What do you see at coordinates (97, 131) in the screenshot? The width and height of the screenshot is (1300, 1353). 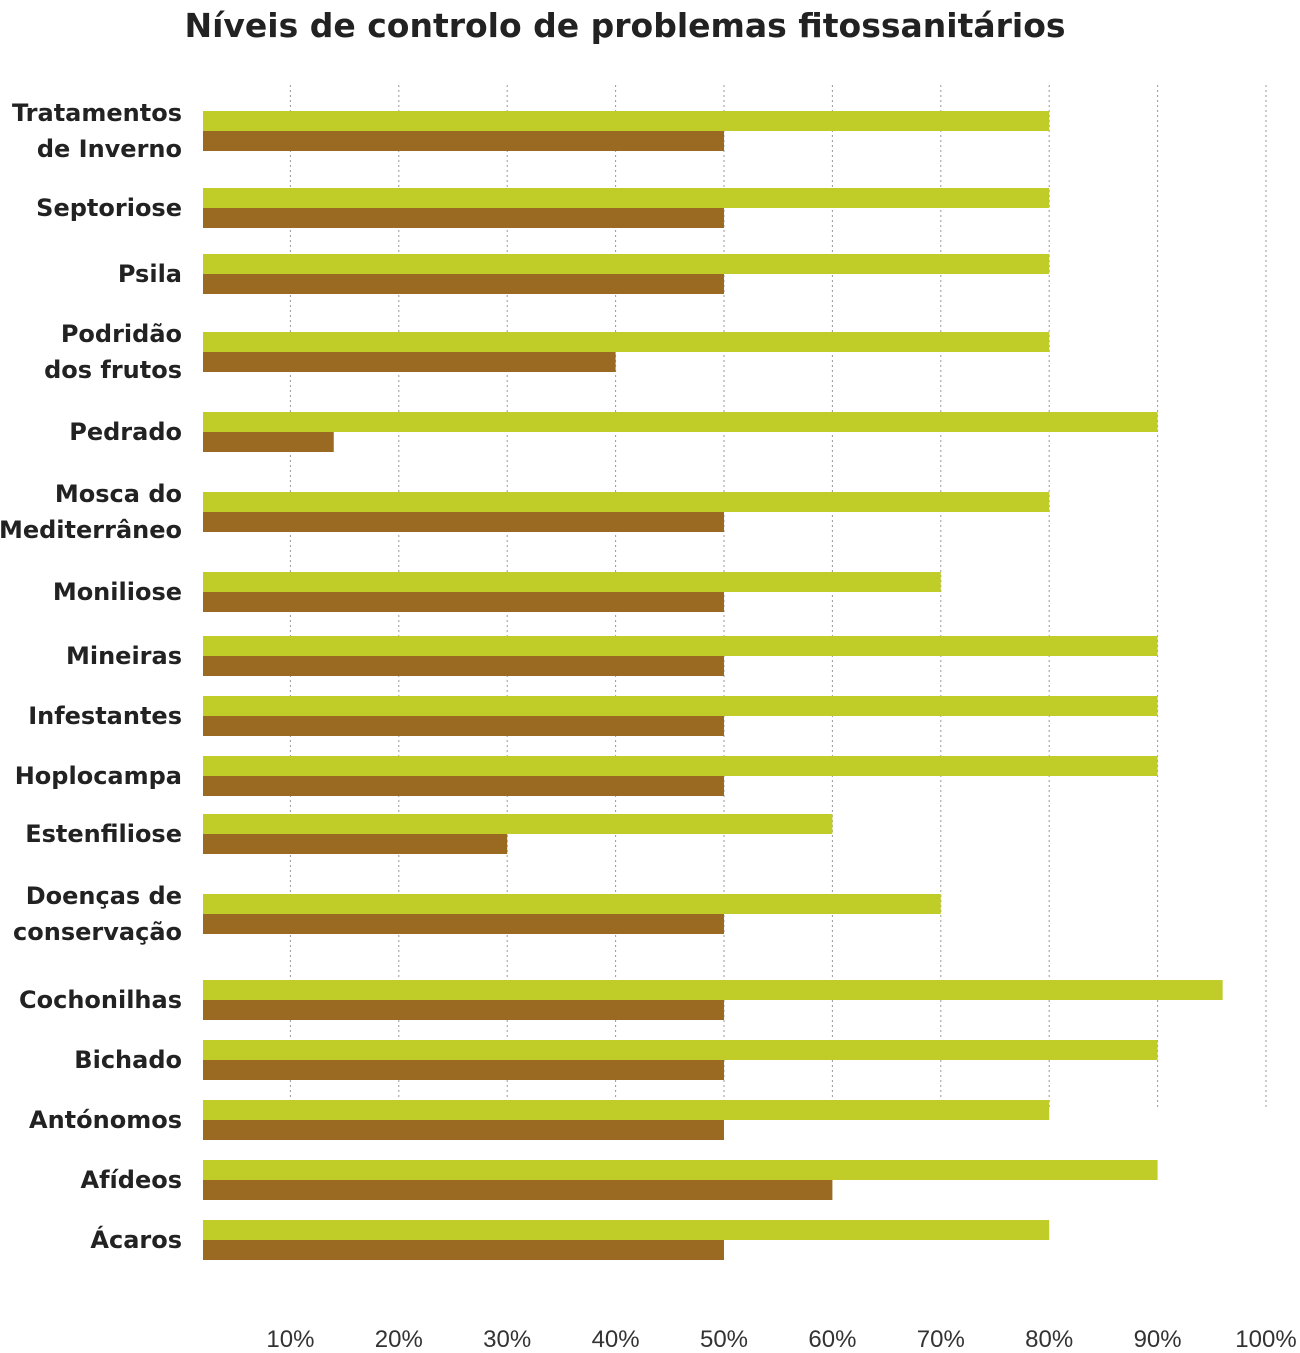 I see `category-label: Tratamentos de Inverno` at bounding box center [97, 131].